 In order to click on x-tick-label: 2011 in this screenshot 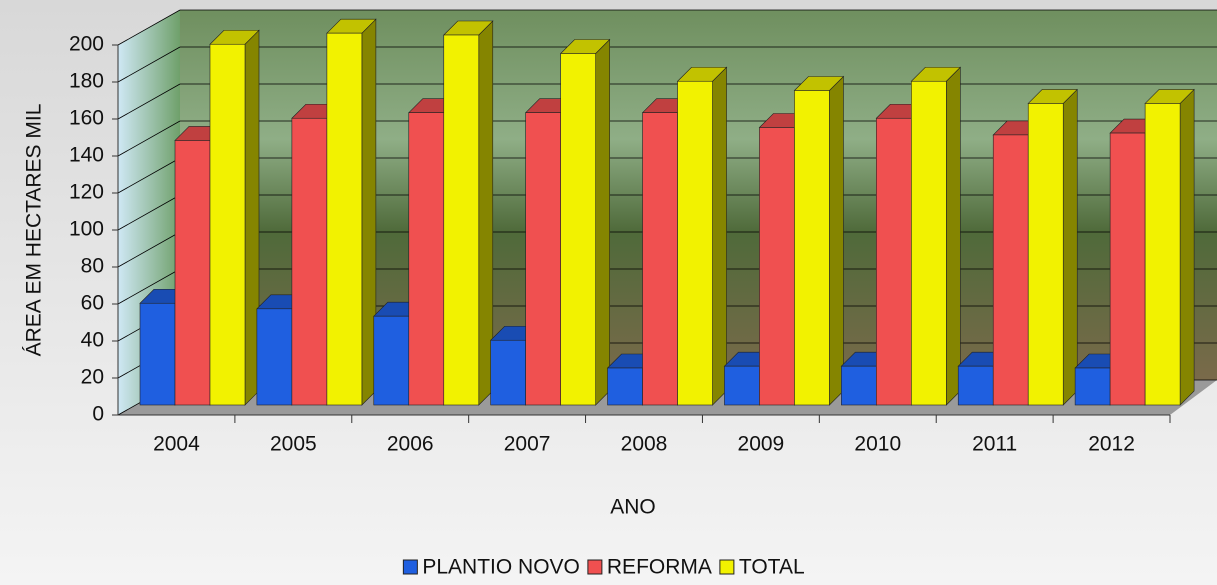, I will do `click(994, 444)`.